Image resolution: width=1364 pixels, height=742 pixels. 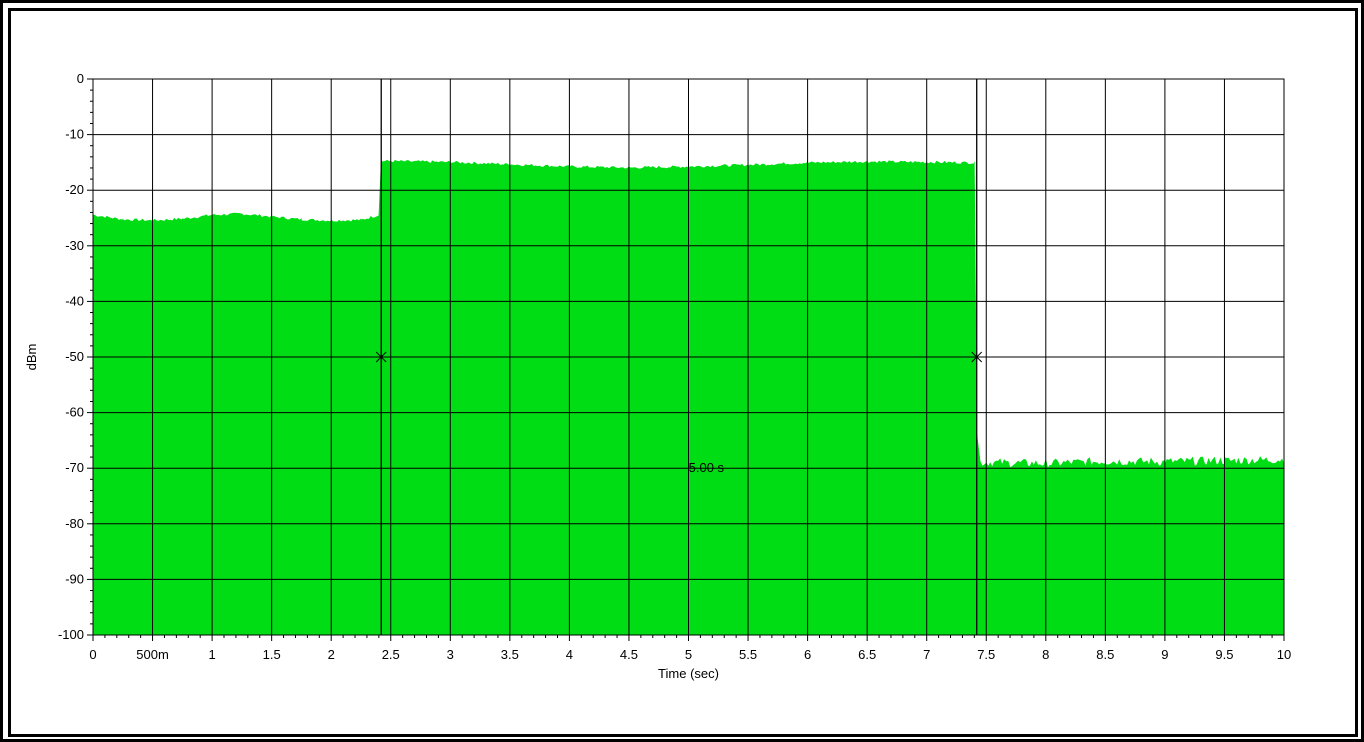 I want to click on x-tick-label-15: 7.5, so click(x=986, y=654).